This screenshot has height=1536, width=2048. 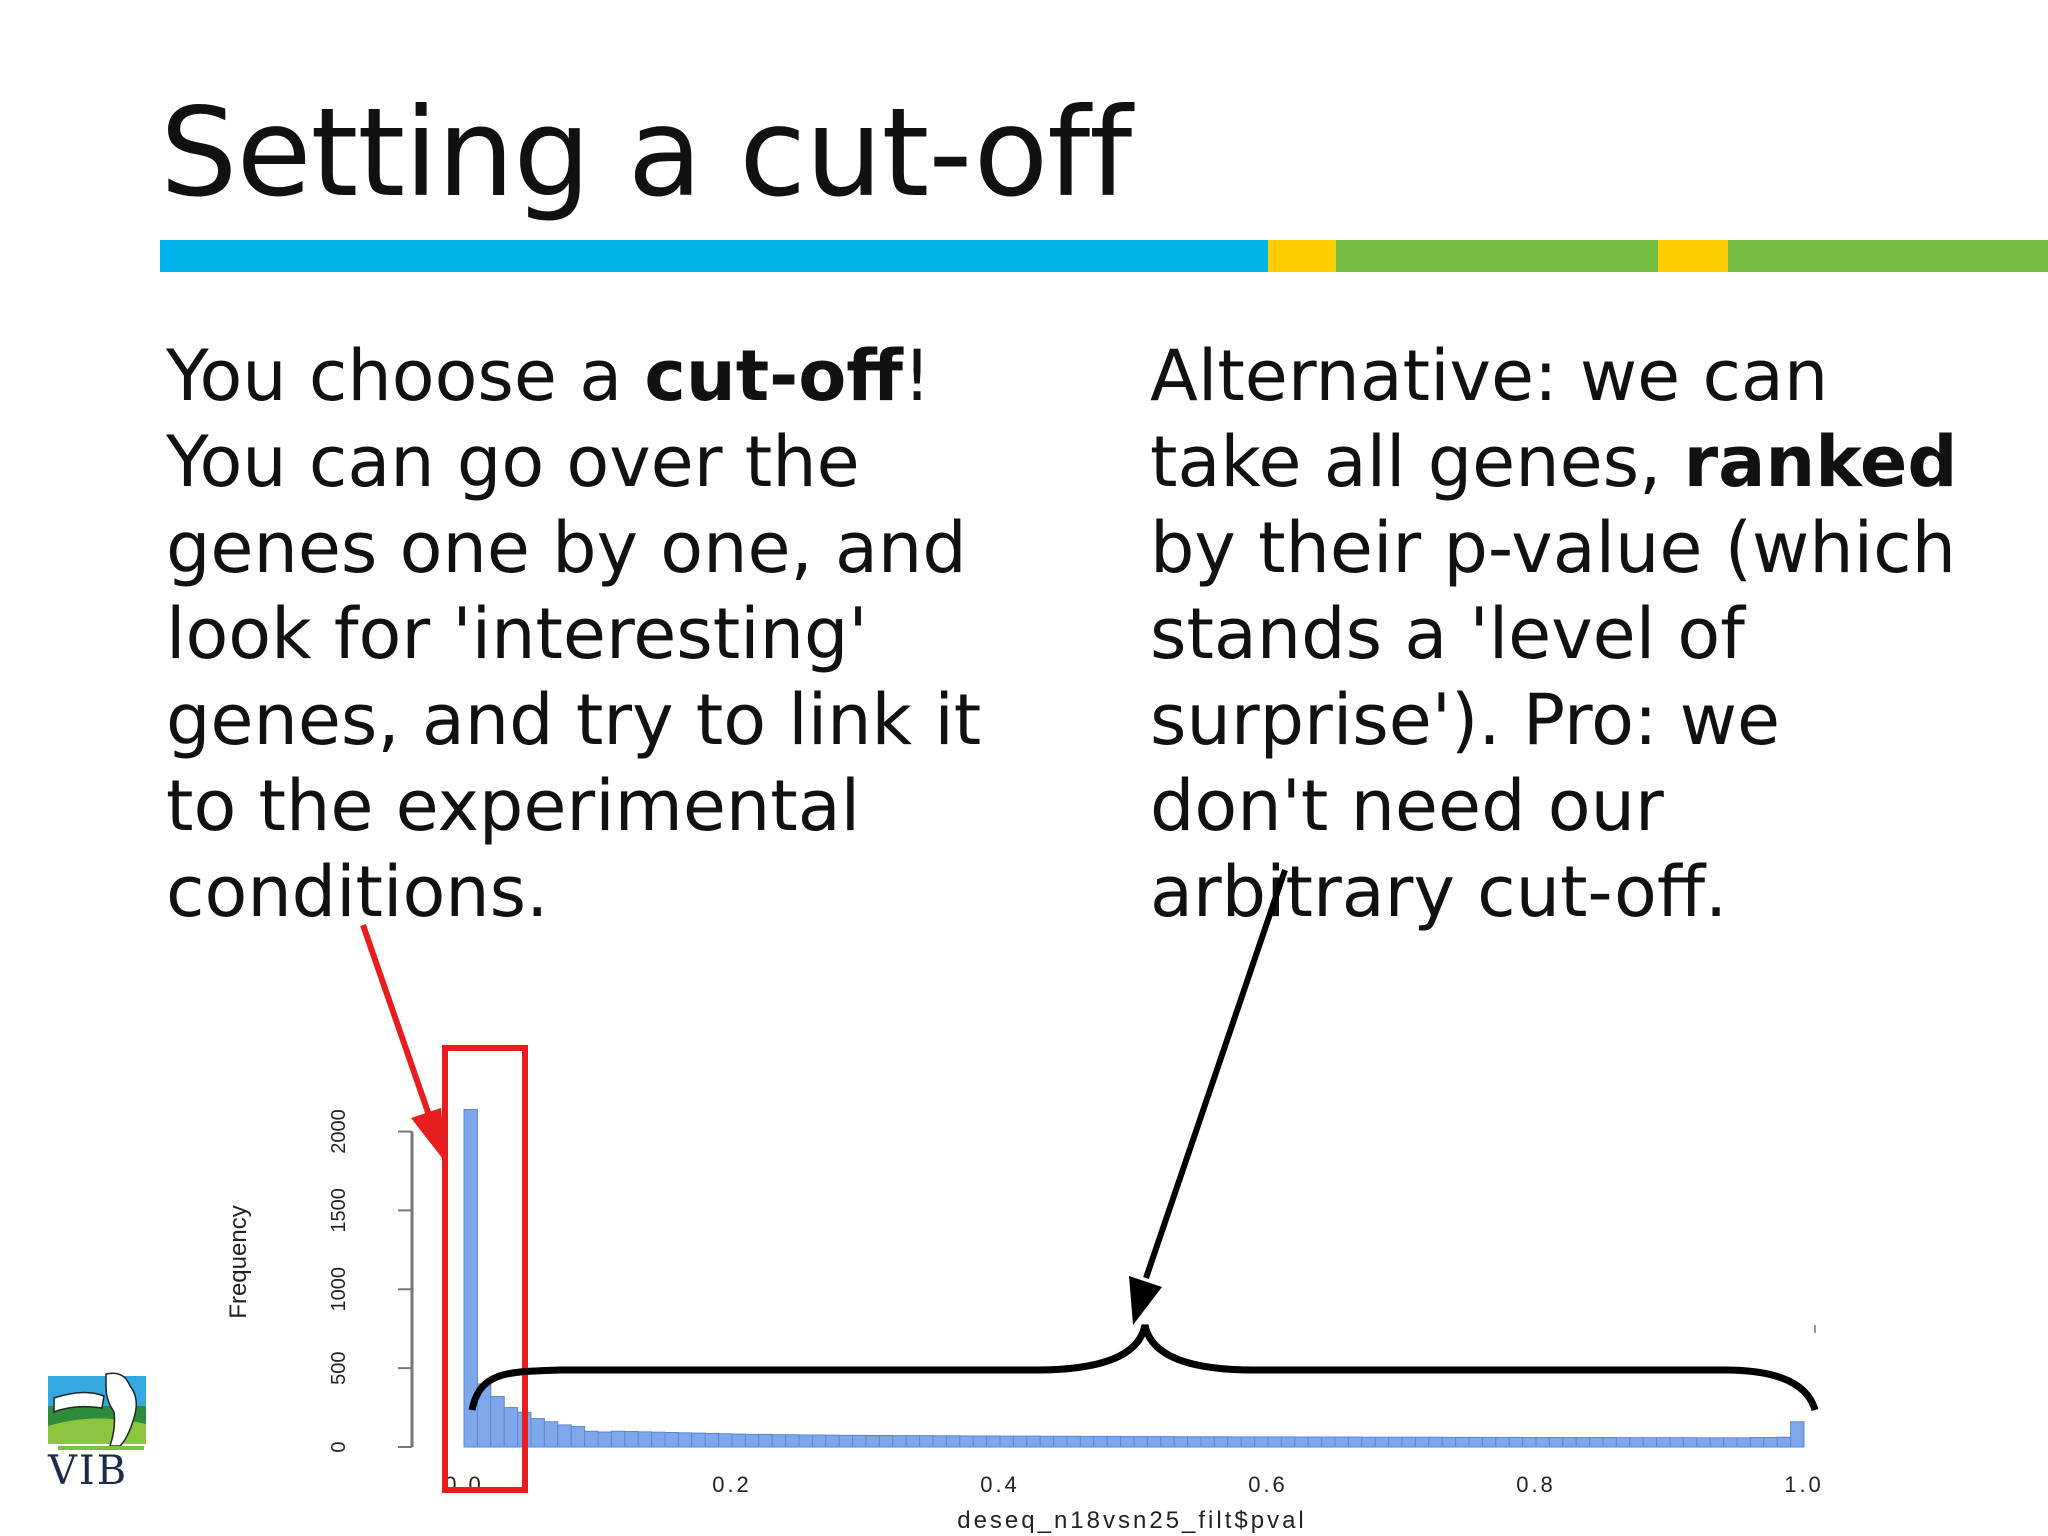 What do you see at coordinates (357, 892) in the screenshot?
I see `left-text-part: conditions.` at bounding box center [357, 892].